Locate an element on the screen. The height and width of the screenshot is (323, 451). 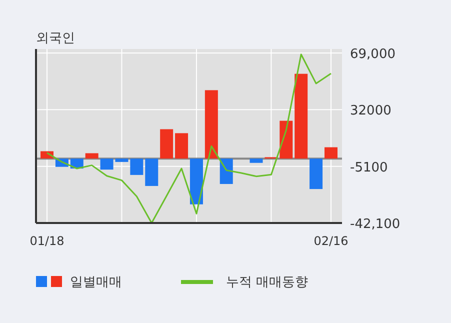
xtick: 01/18 is located at coordinates (47, 241).